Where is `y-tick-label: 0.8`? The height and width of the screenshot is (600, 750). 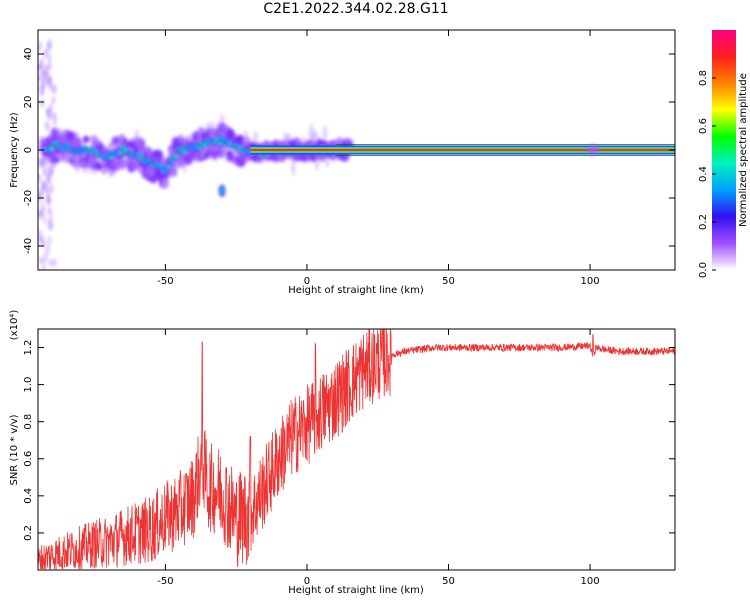
y-tick-label: 0.8 is located at coordinates (28, 422).